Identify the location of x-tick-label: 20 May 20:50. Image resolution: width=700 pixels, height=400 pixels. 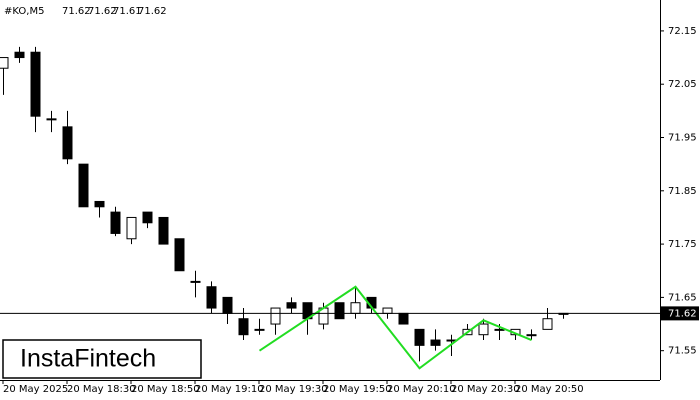
(549, 389).